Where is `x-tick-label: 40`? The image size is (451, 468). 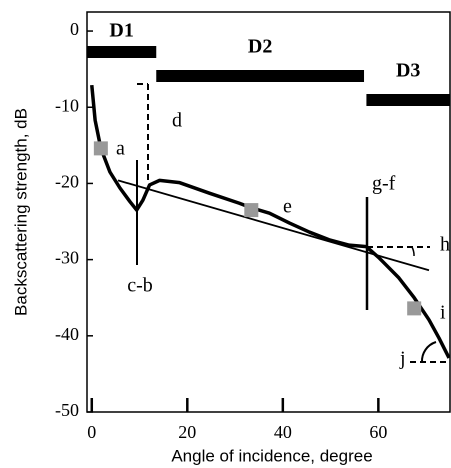
x-tick-label: 40 is located at coordinates (283, 432).